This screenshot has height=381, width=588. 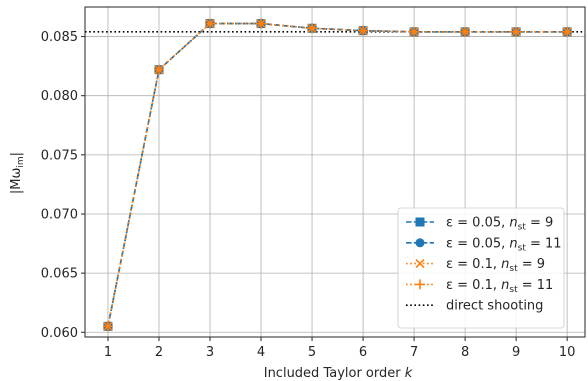 I want to click on y-tick-label: 0.080, so click(x=59, y=96).